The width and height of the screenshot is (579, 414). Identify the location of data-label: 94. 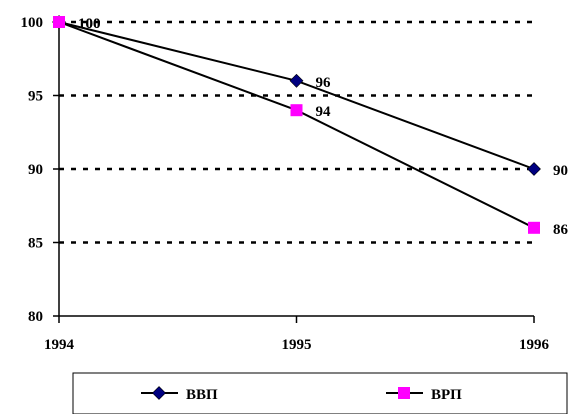
(324, 112).